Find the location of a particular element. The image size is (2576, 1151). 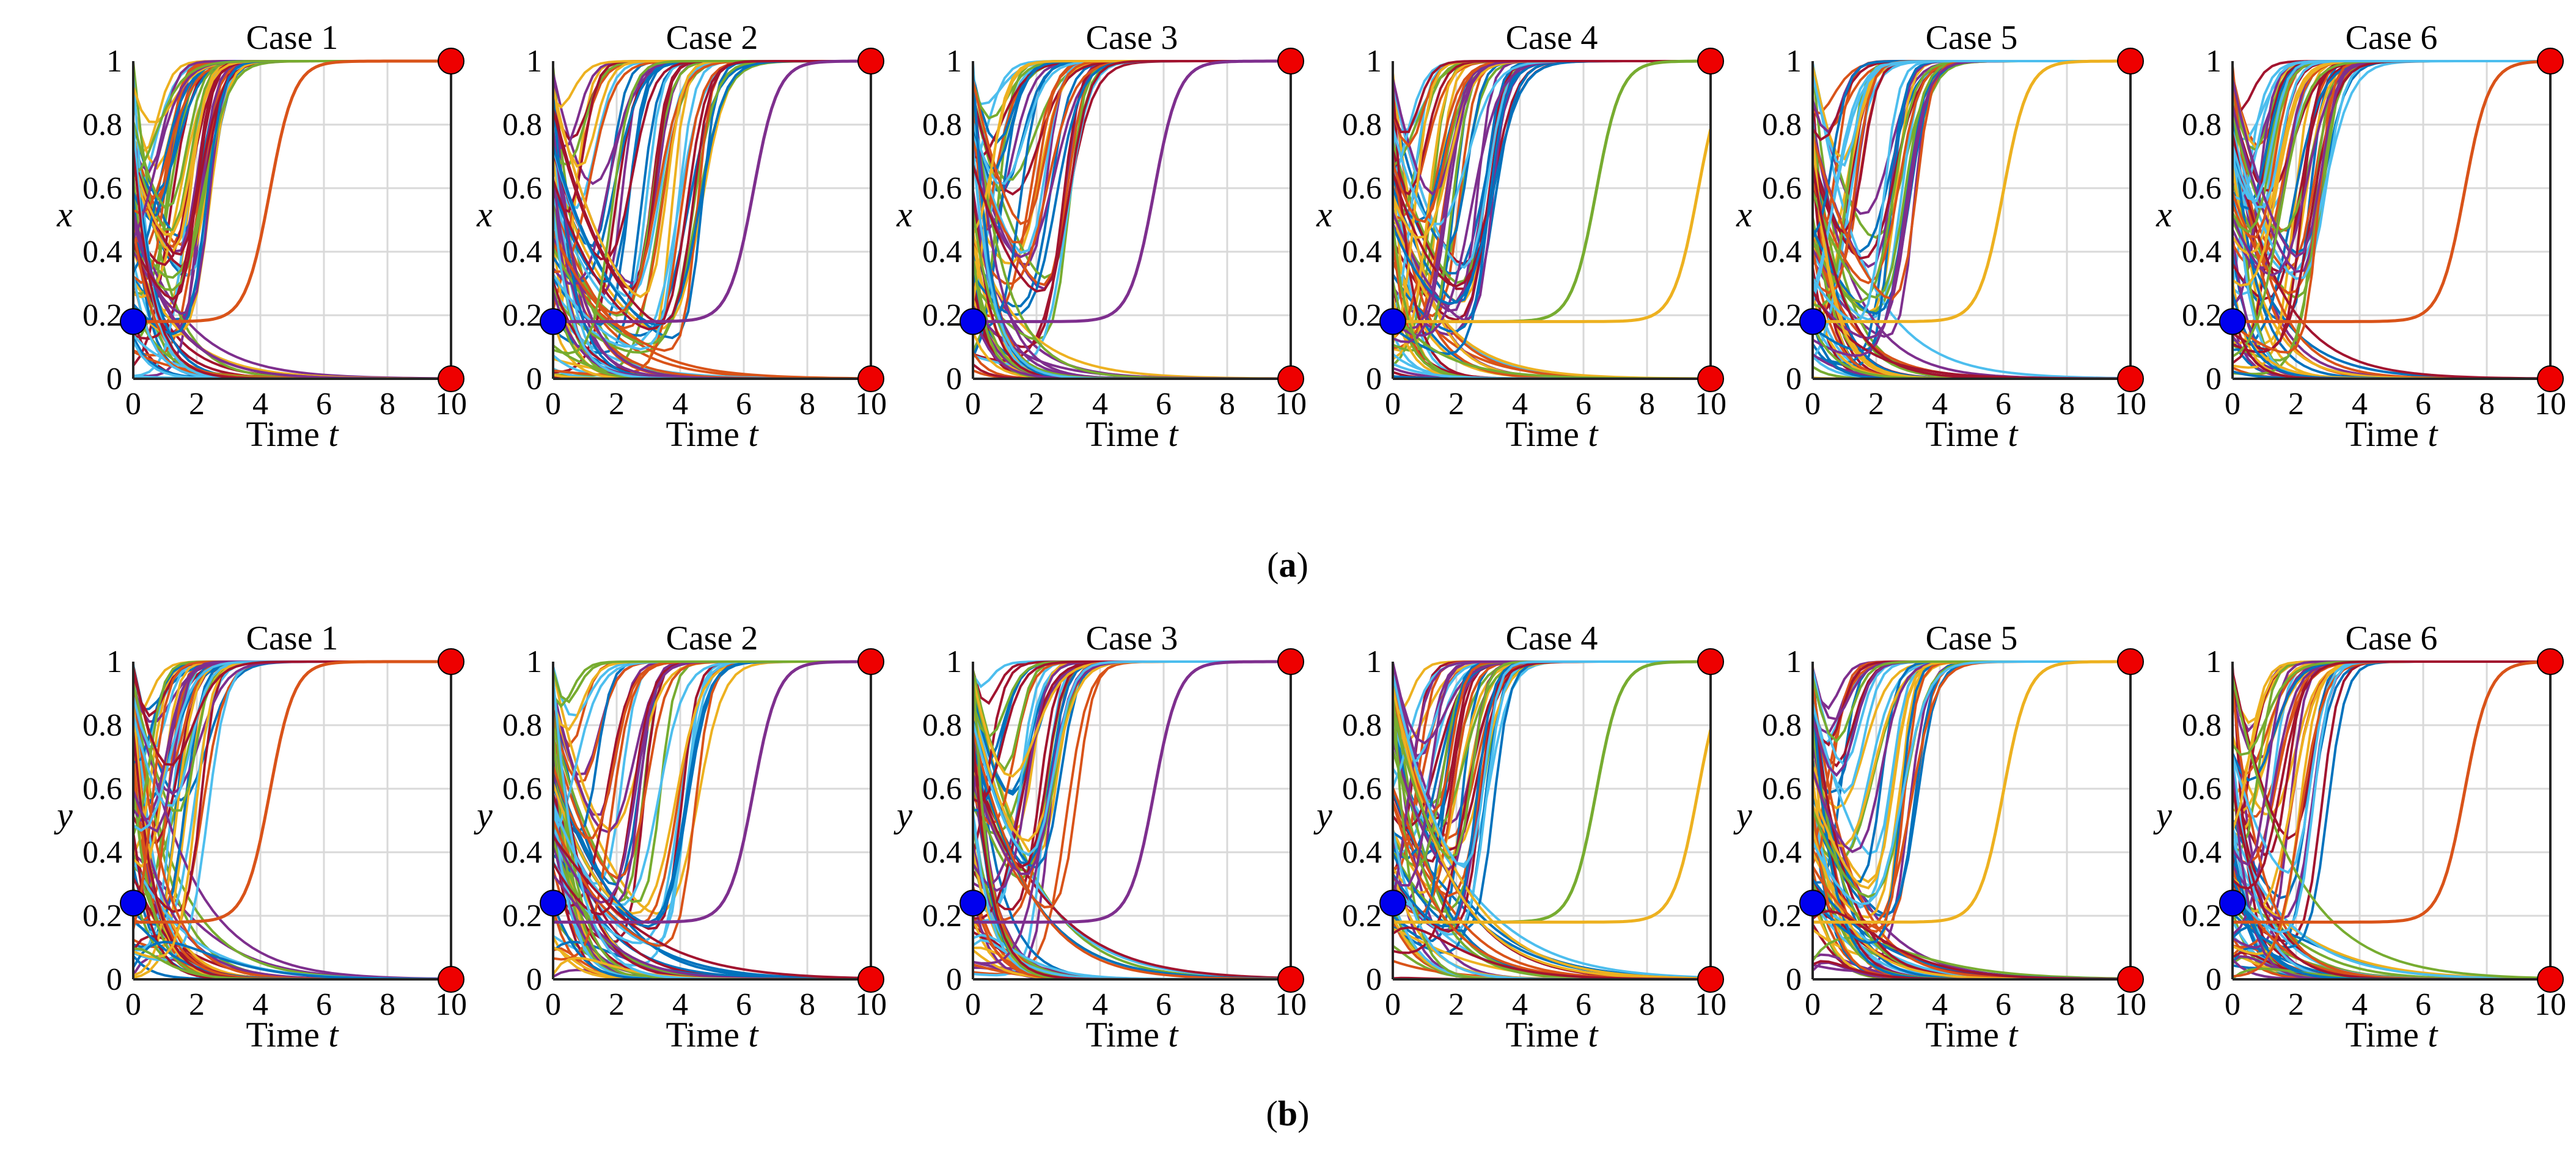

panel-a-5: 0 2 4 6 8 10 0 0.2 0.4 0.6 0.8 1 Case 5 Time t x is located at coordinates (1941, 236).